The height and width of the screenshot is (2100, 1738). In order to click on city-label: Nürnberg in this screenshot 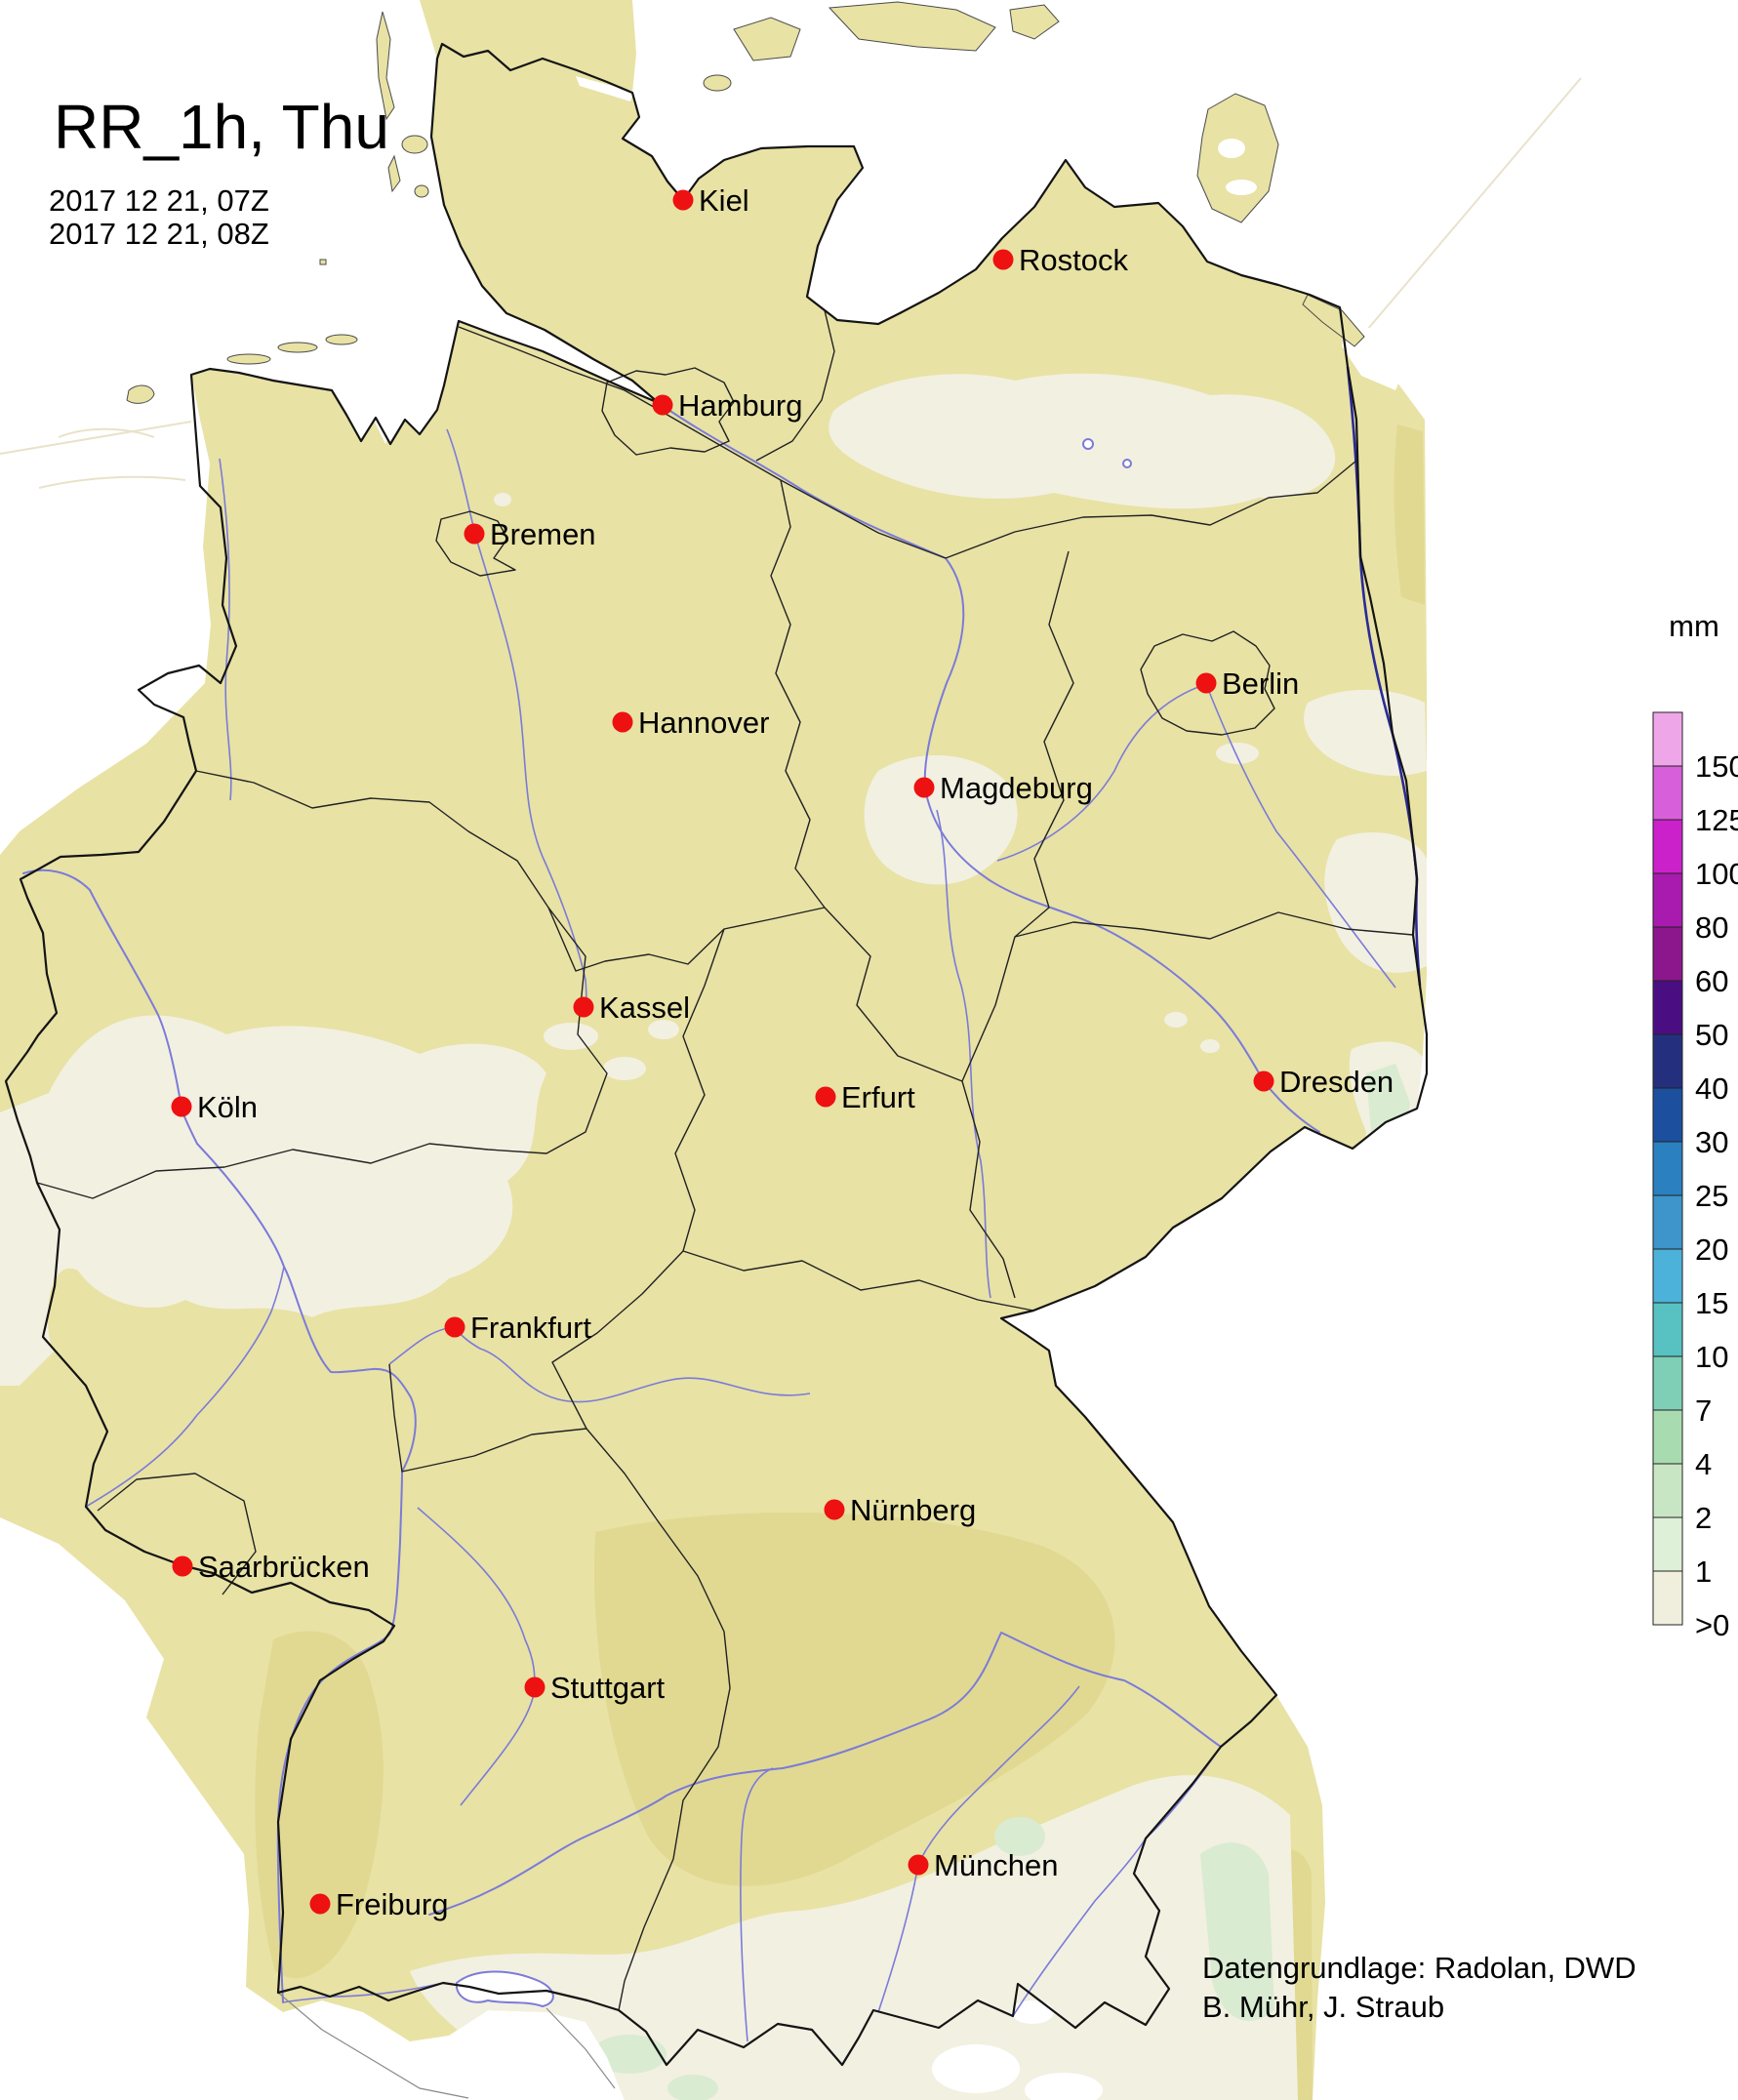, I will do `click(913, 1510)`.